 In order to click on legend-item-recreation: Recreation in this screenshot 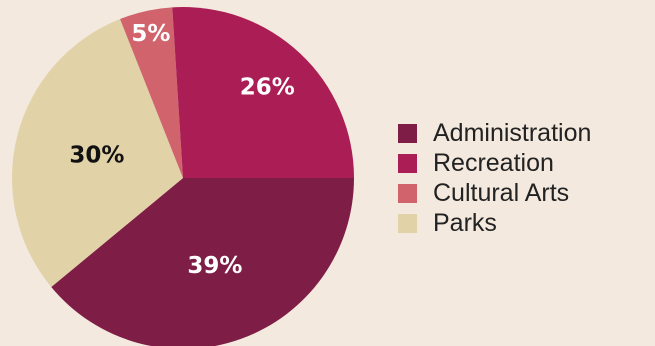, I will do `click(494, 163)`.